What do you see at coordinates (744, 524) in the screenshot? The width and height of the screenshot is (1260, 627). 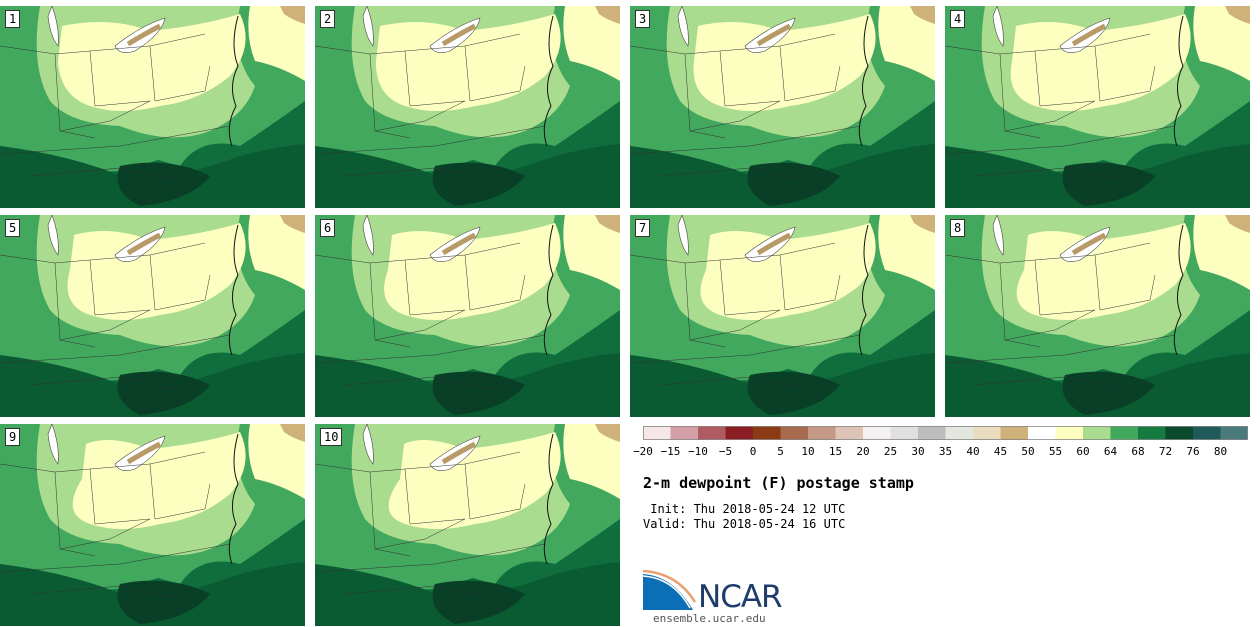 I see `valid-time: Valid: Thu 2018-05-24 16 UTC` at bounding box center [744, 524].